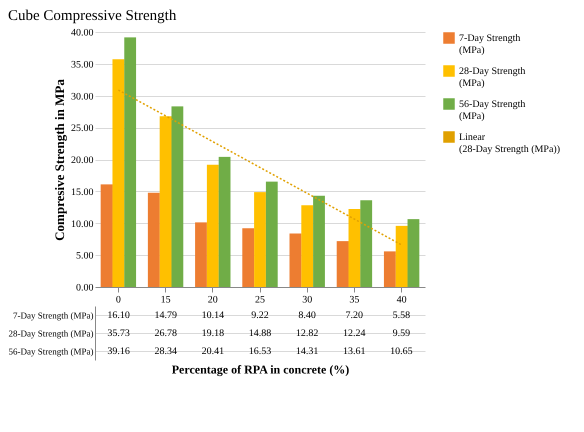 Image resolution: width=584 pixels, height=432 pixels. What do you see at coordinates (51, 333) in the screenshot?
I see `text: 28-Day Strength (MPa)` at bounding box center [51, 333].